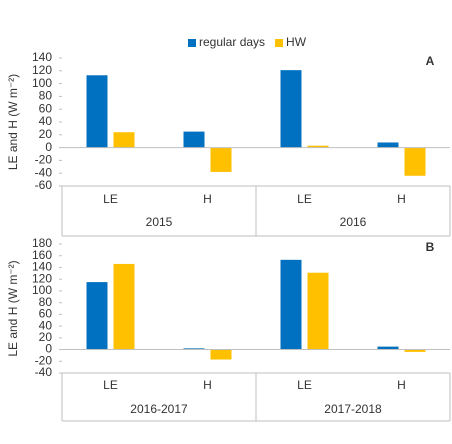 The width and height of the screenshot is (452, 444). I want to click on legend-label: HW, so click(296, 42).